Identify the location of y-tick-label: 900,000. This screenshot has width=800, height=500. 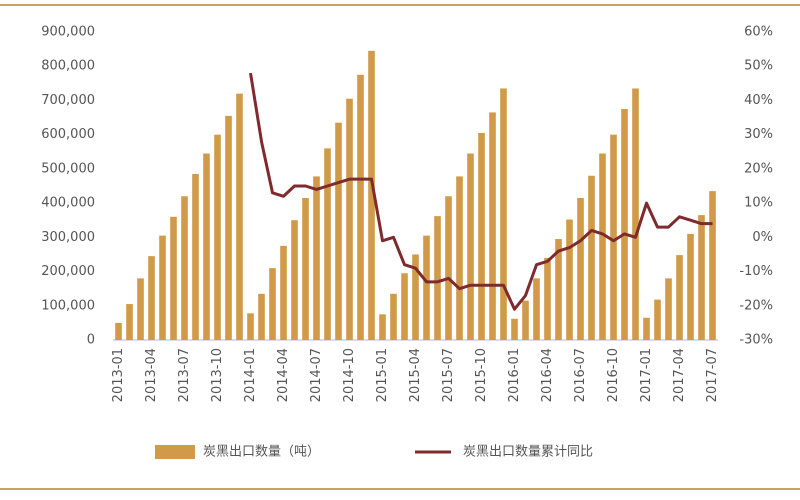
(68, 32).